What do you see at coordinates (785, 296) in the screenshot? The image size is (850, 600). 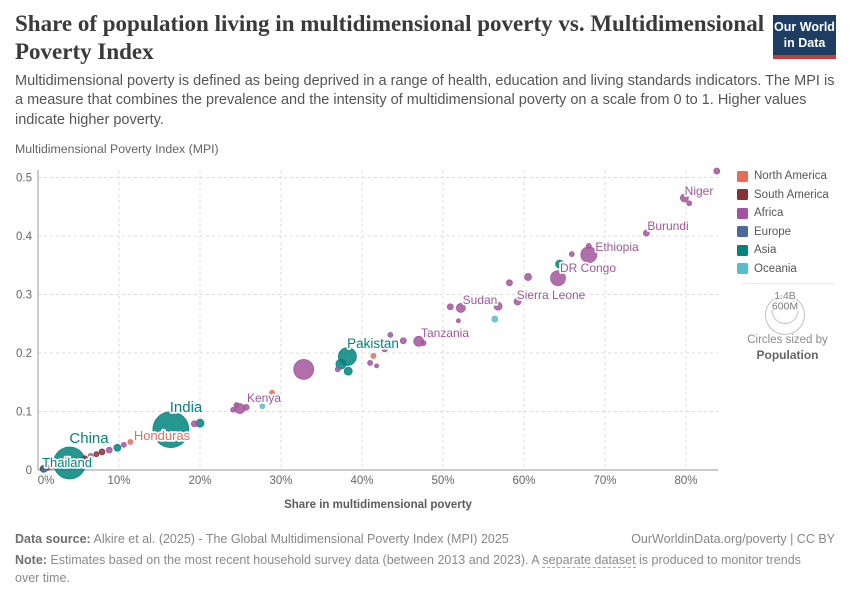 I see `size-legend-big-value: 1.4B` at bounding box center [785, 296].